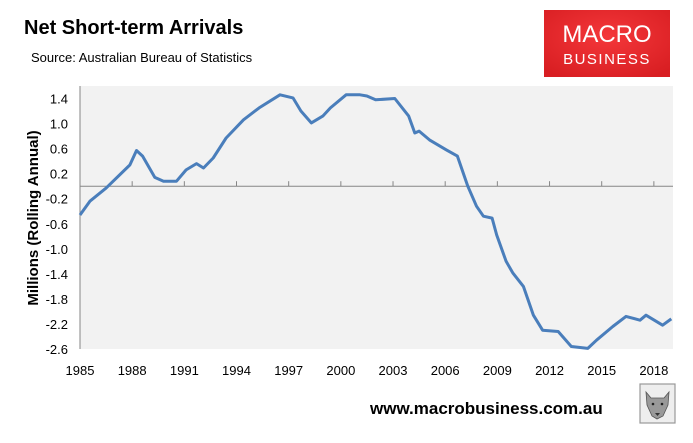  What do you see at coordinates (288, 370) in the screenshot?
I see `x-tick-label: 1997` at bounding box center [288, 370].